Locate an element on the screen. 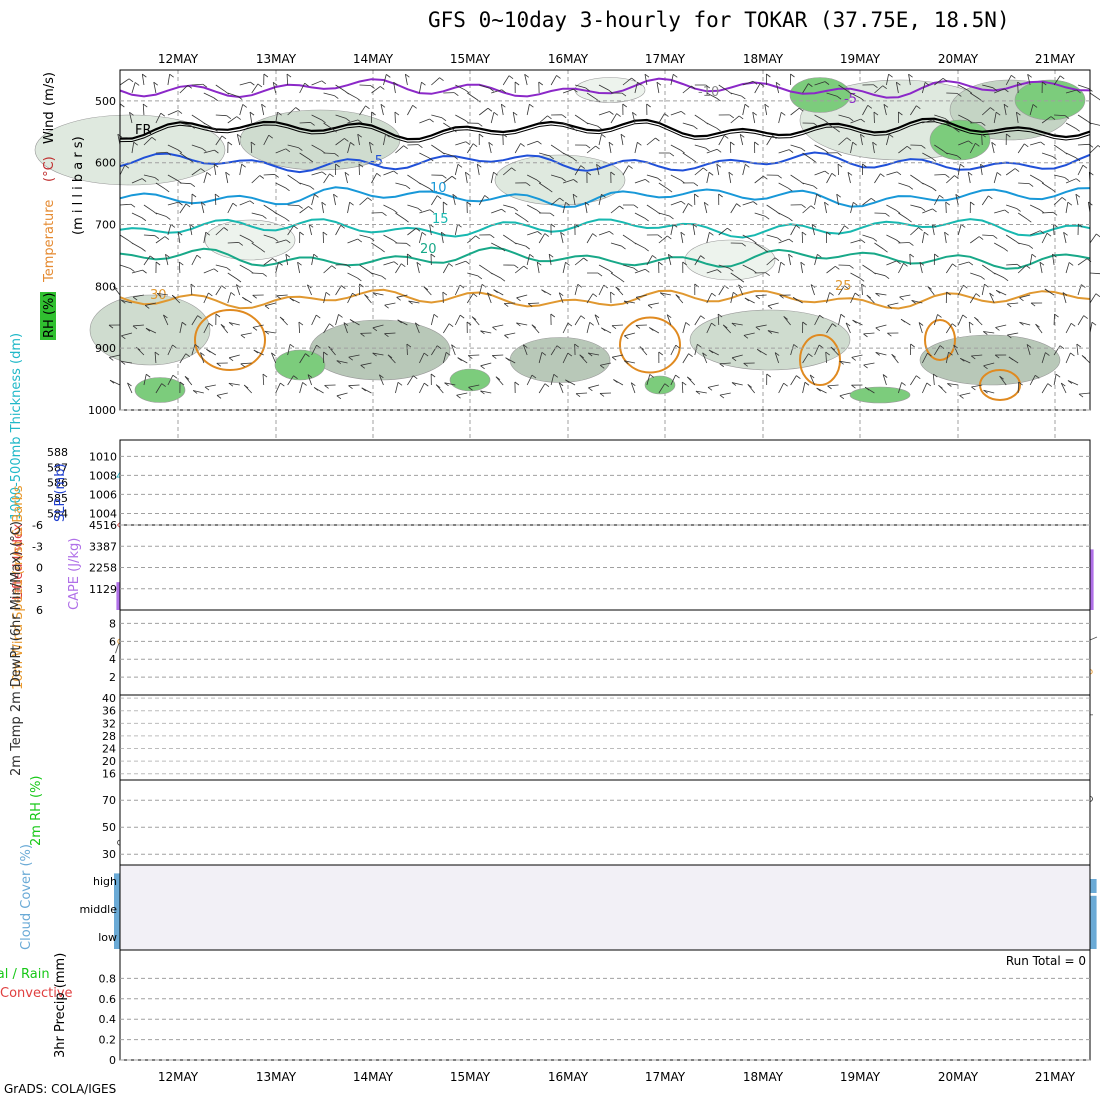  rh-ylabel: 2m RH (%) is located at coordinates (36, 810).